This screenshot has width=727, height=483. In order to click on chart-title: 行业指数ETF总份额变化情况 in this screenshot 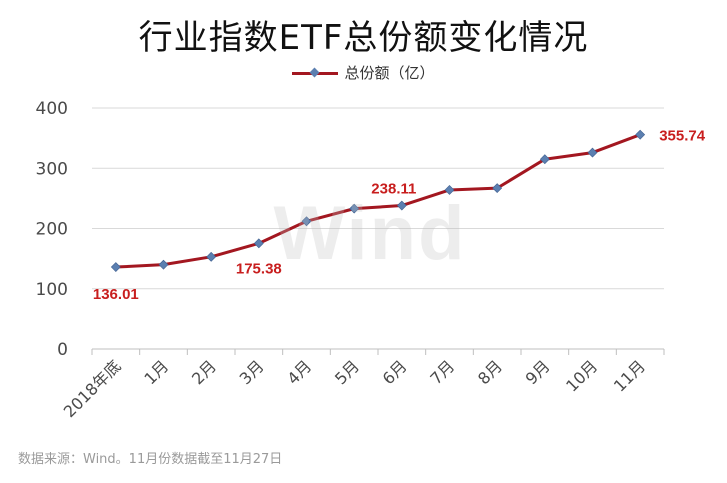, I will do `click(363, 38)`.